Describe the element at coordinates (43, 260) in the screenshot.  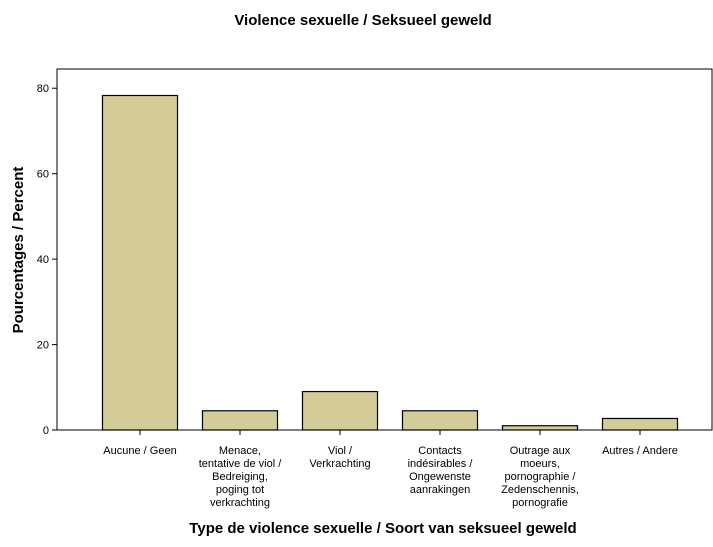
I see `y-tick-label: 40` at that location.